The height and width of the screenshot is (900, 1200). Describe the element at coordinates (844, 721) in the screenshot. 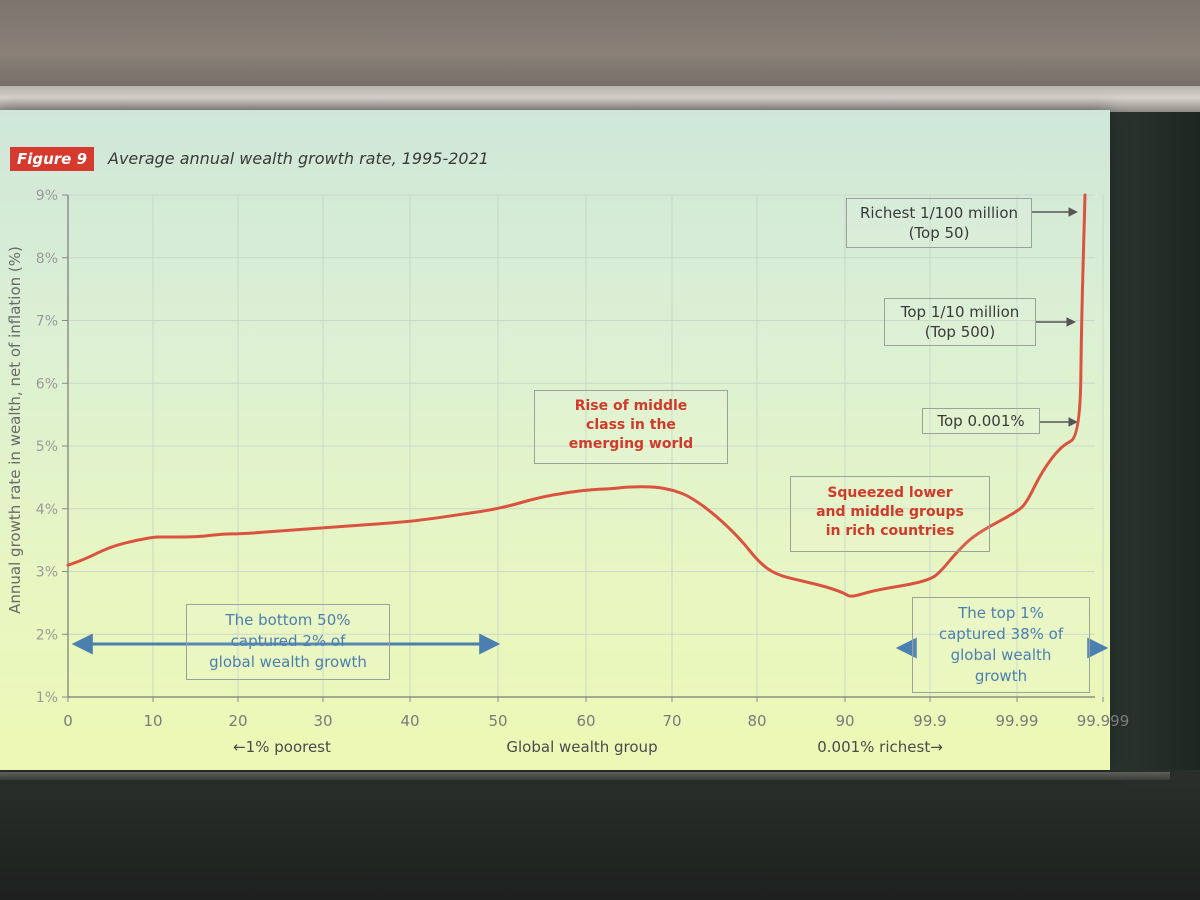

I see `x-tick-label: 90` at that location.